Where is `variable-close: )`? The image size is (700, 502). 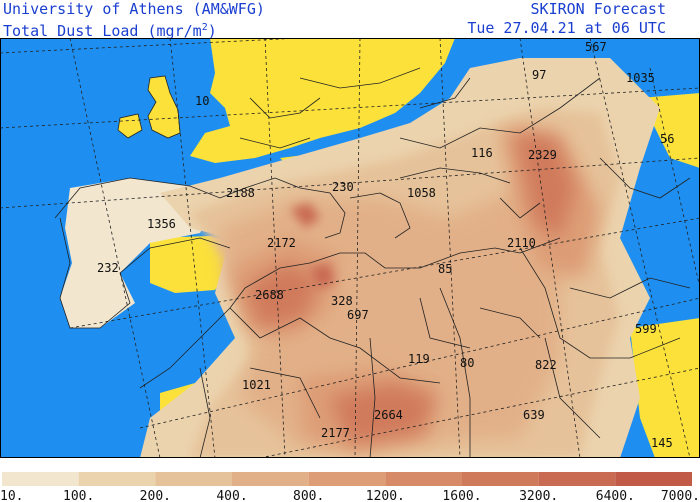
variable-close: ) is located at coordinates (212, 31).